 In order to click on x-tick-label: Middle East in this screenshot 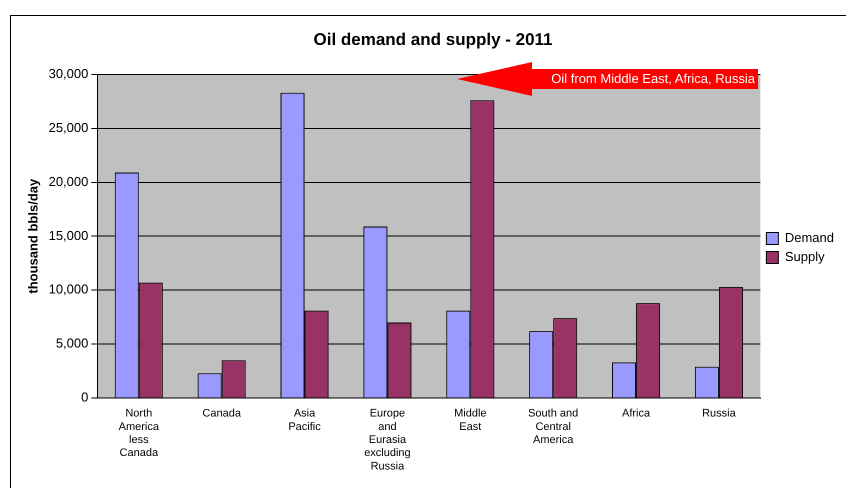, I will do `click(470, 420)`.